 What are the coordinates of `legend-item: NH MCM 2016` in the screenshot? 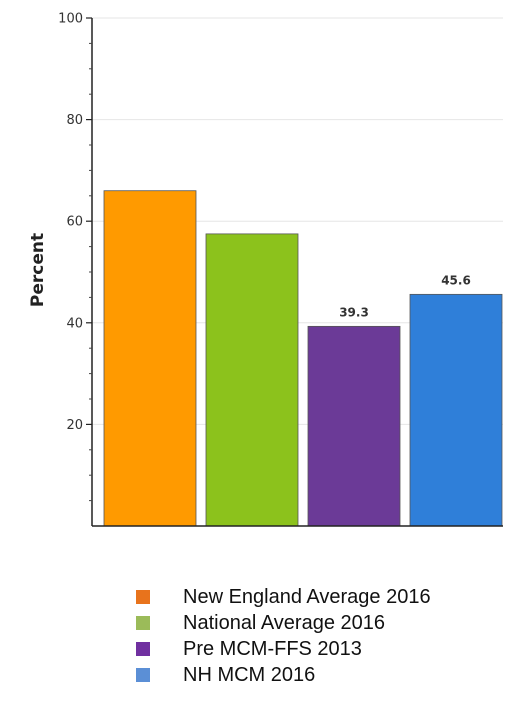 It's located at (283, 675).